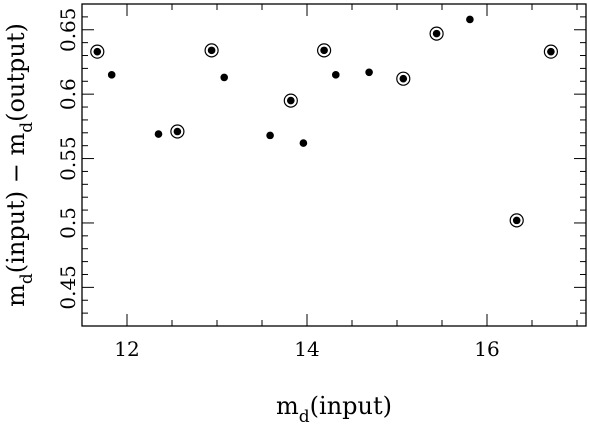 Image resolution: width=590 pixels, height=424 pixels. What do you see at coordinates (68, 158) in the screenshot?
I see `y-tick-label: 0.55` at bounding box center [68, 158].